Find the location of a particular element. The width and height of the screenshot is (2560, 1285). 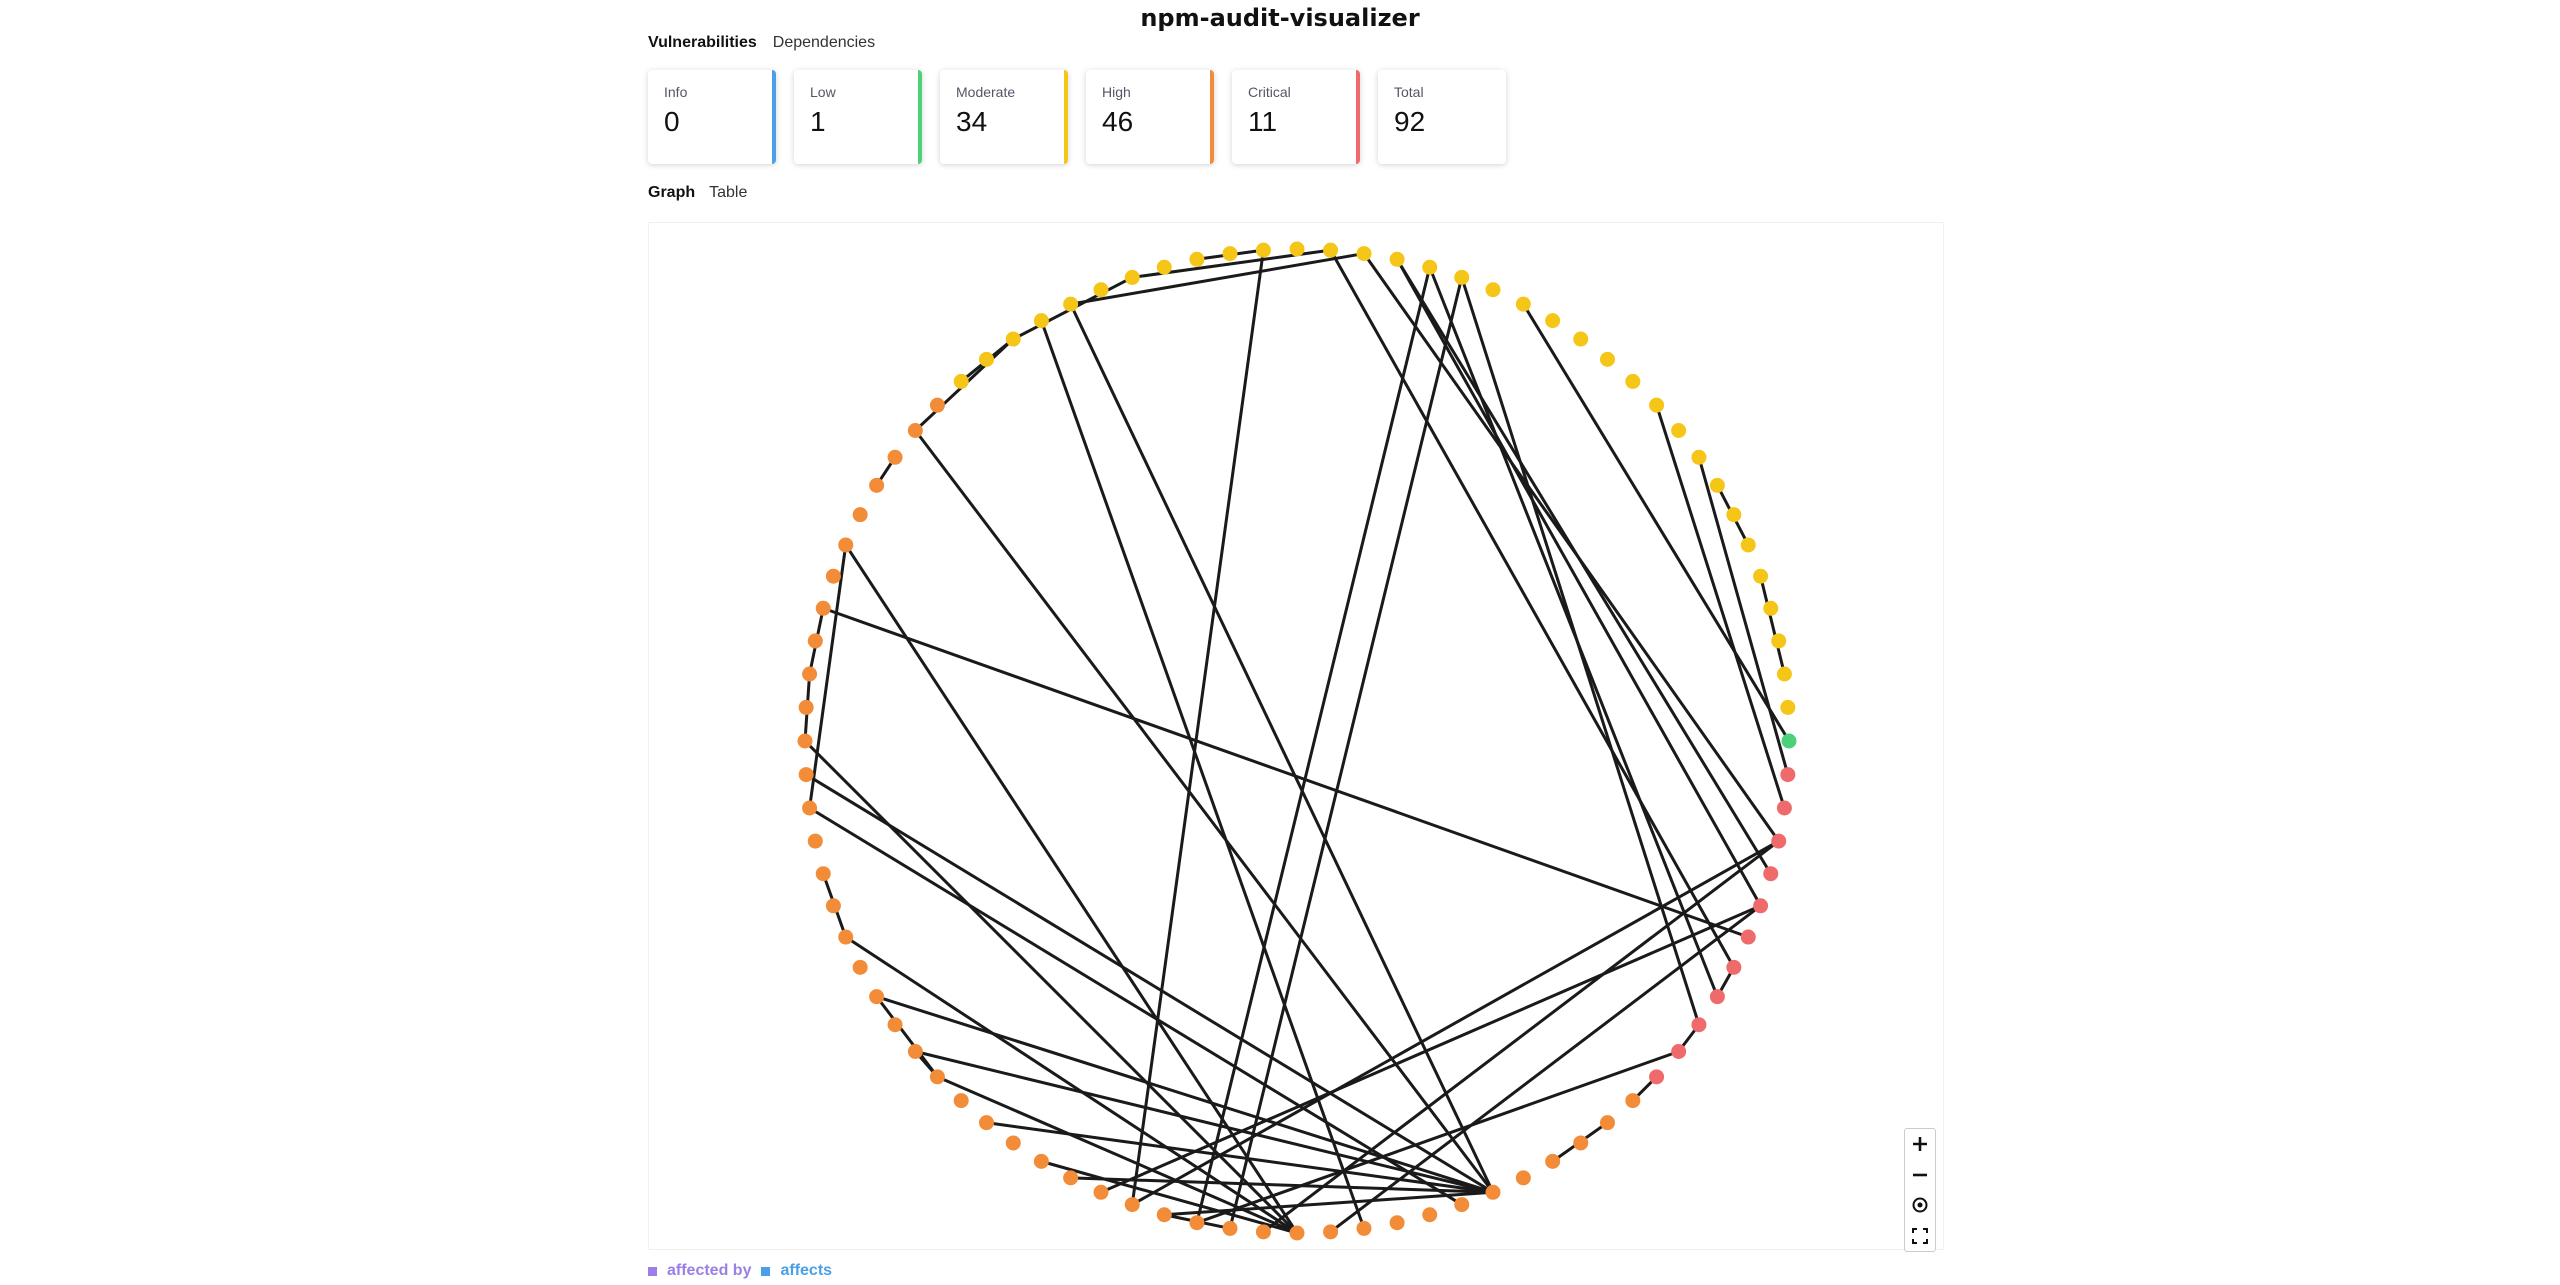

tab-graph: Graph is located at coordinates (672, 192).